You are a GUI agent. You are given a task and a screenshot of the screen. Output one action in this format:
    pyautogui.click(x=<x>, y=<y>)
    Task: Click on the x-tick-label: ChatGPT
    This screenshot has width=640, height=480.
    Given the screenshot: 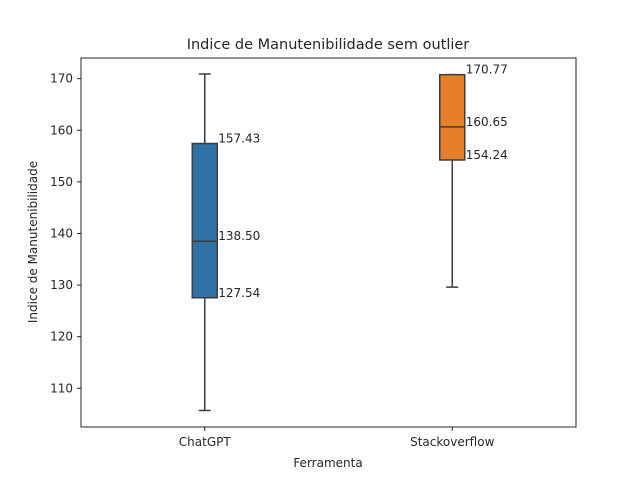 What is the action you would take?
    pyautogui.click(x=205, y=442)
    